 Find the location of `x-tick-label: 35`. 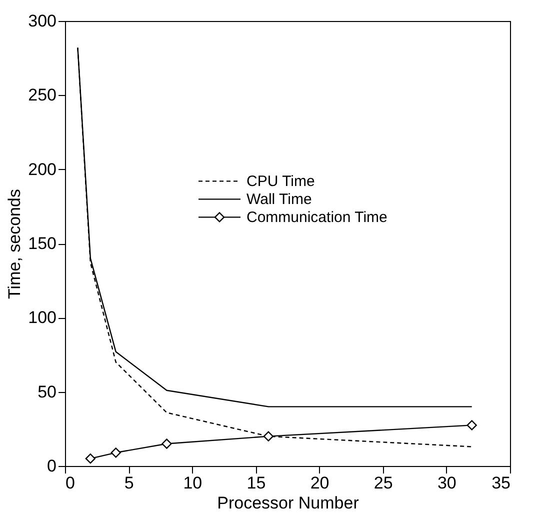

x-tick-label: 35 is located at coordinates (501, 483).